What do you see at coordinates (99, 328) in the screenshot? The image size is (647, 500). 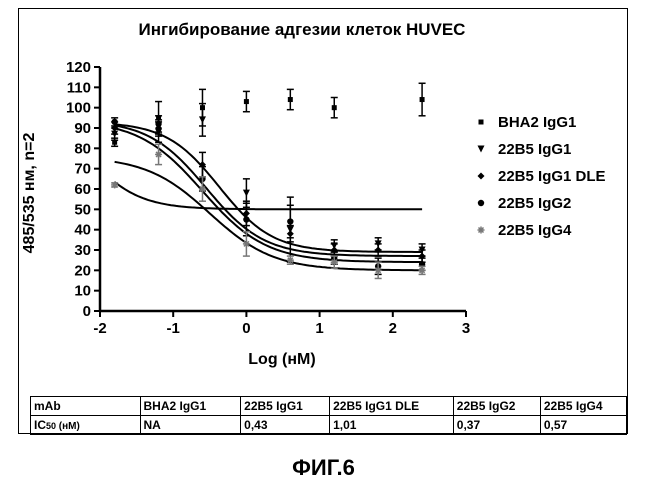 I see `x-tick-label: -2` at bounding box center [99, 328].